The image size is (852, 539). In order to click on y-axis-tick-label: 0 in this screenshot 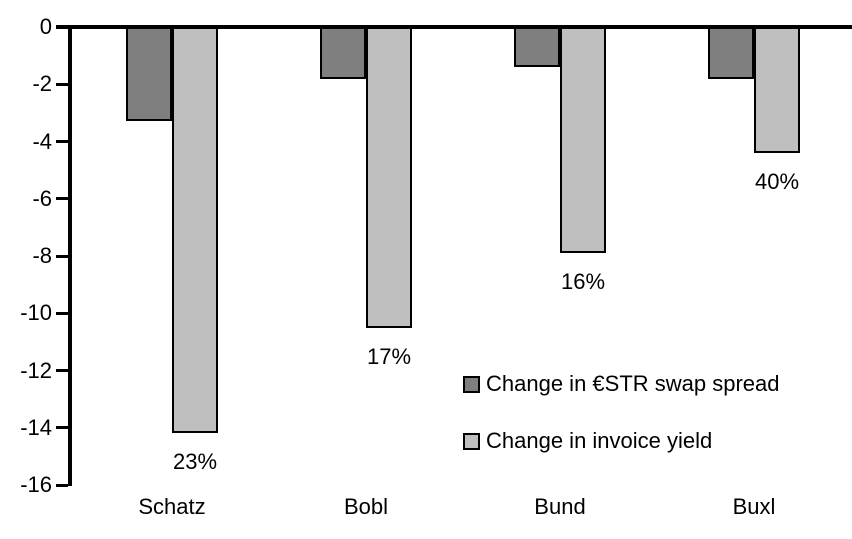, I will do `click(45, 26)`.